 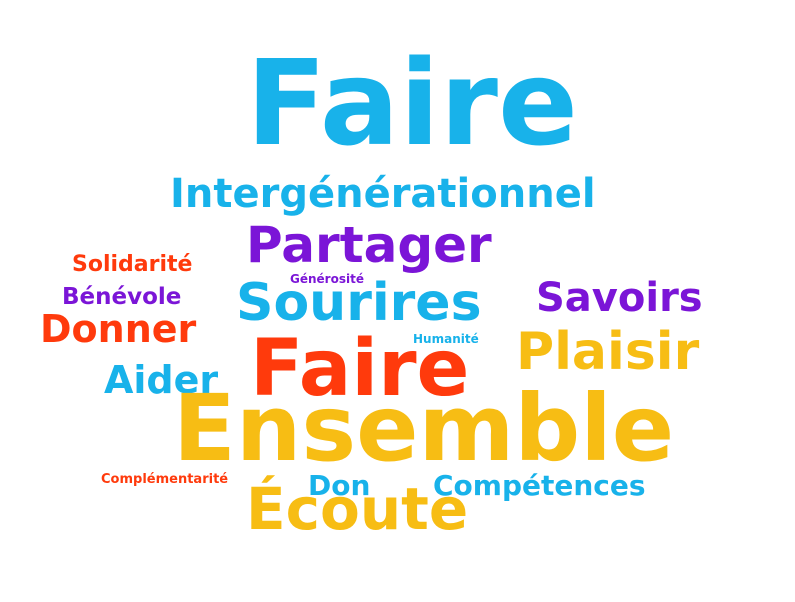 What do you see at coordinates (369, 245) in the screenshot?
I see `word-partager: Partager` at bounding box center [369, 245].